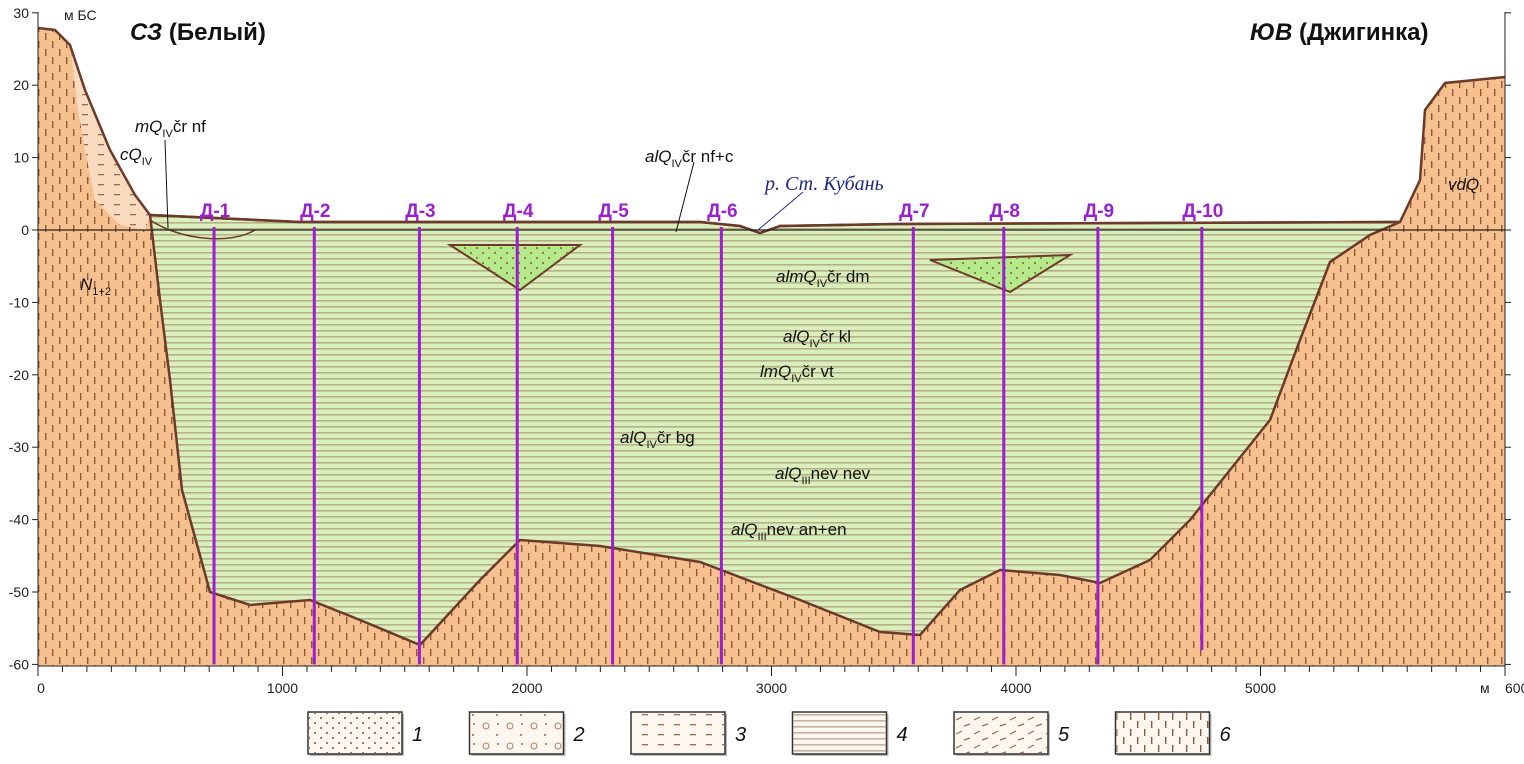  Describe the element at coordinates (217, 32) in the screenshot. I see `place-left: (Белый)` at that location.